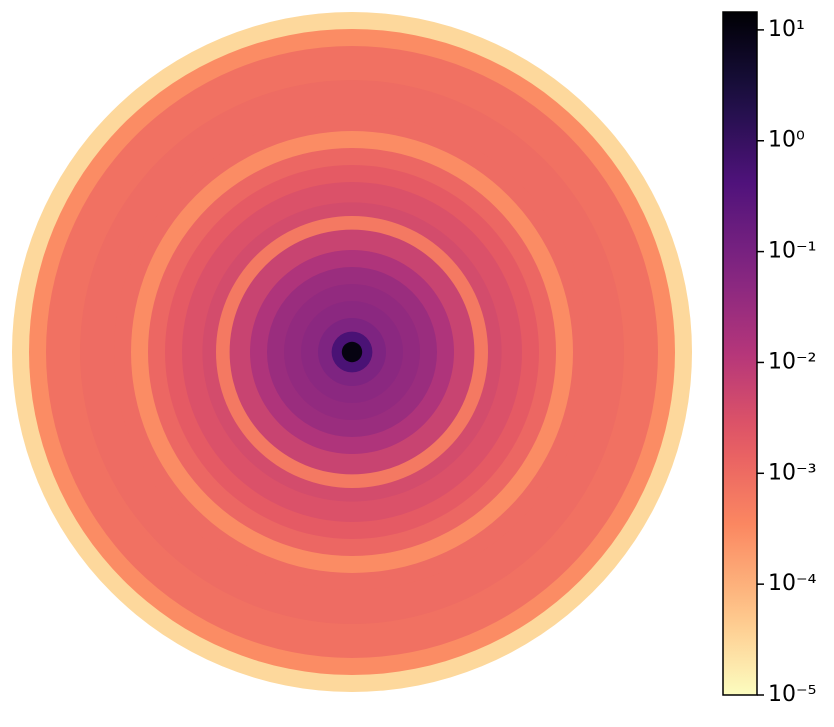 The image size is (834, 727). Describe the element at coordinates (792, 583) in the screenshot. I see `tick-label: 10⁻⁴` at that location.